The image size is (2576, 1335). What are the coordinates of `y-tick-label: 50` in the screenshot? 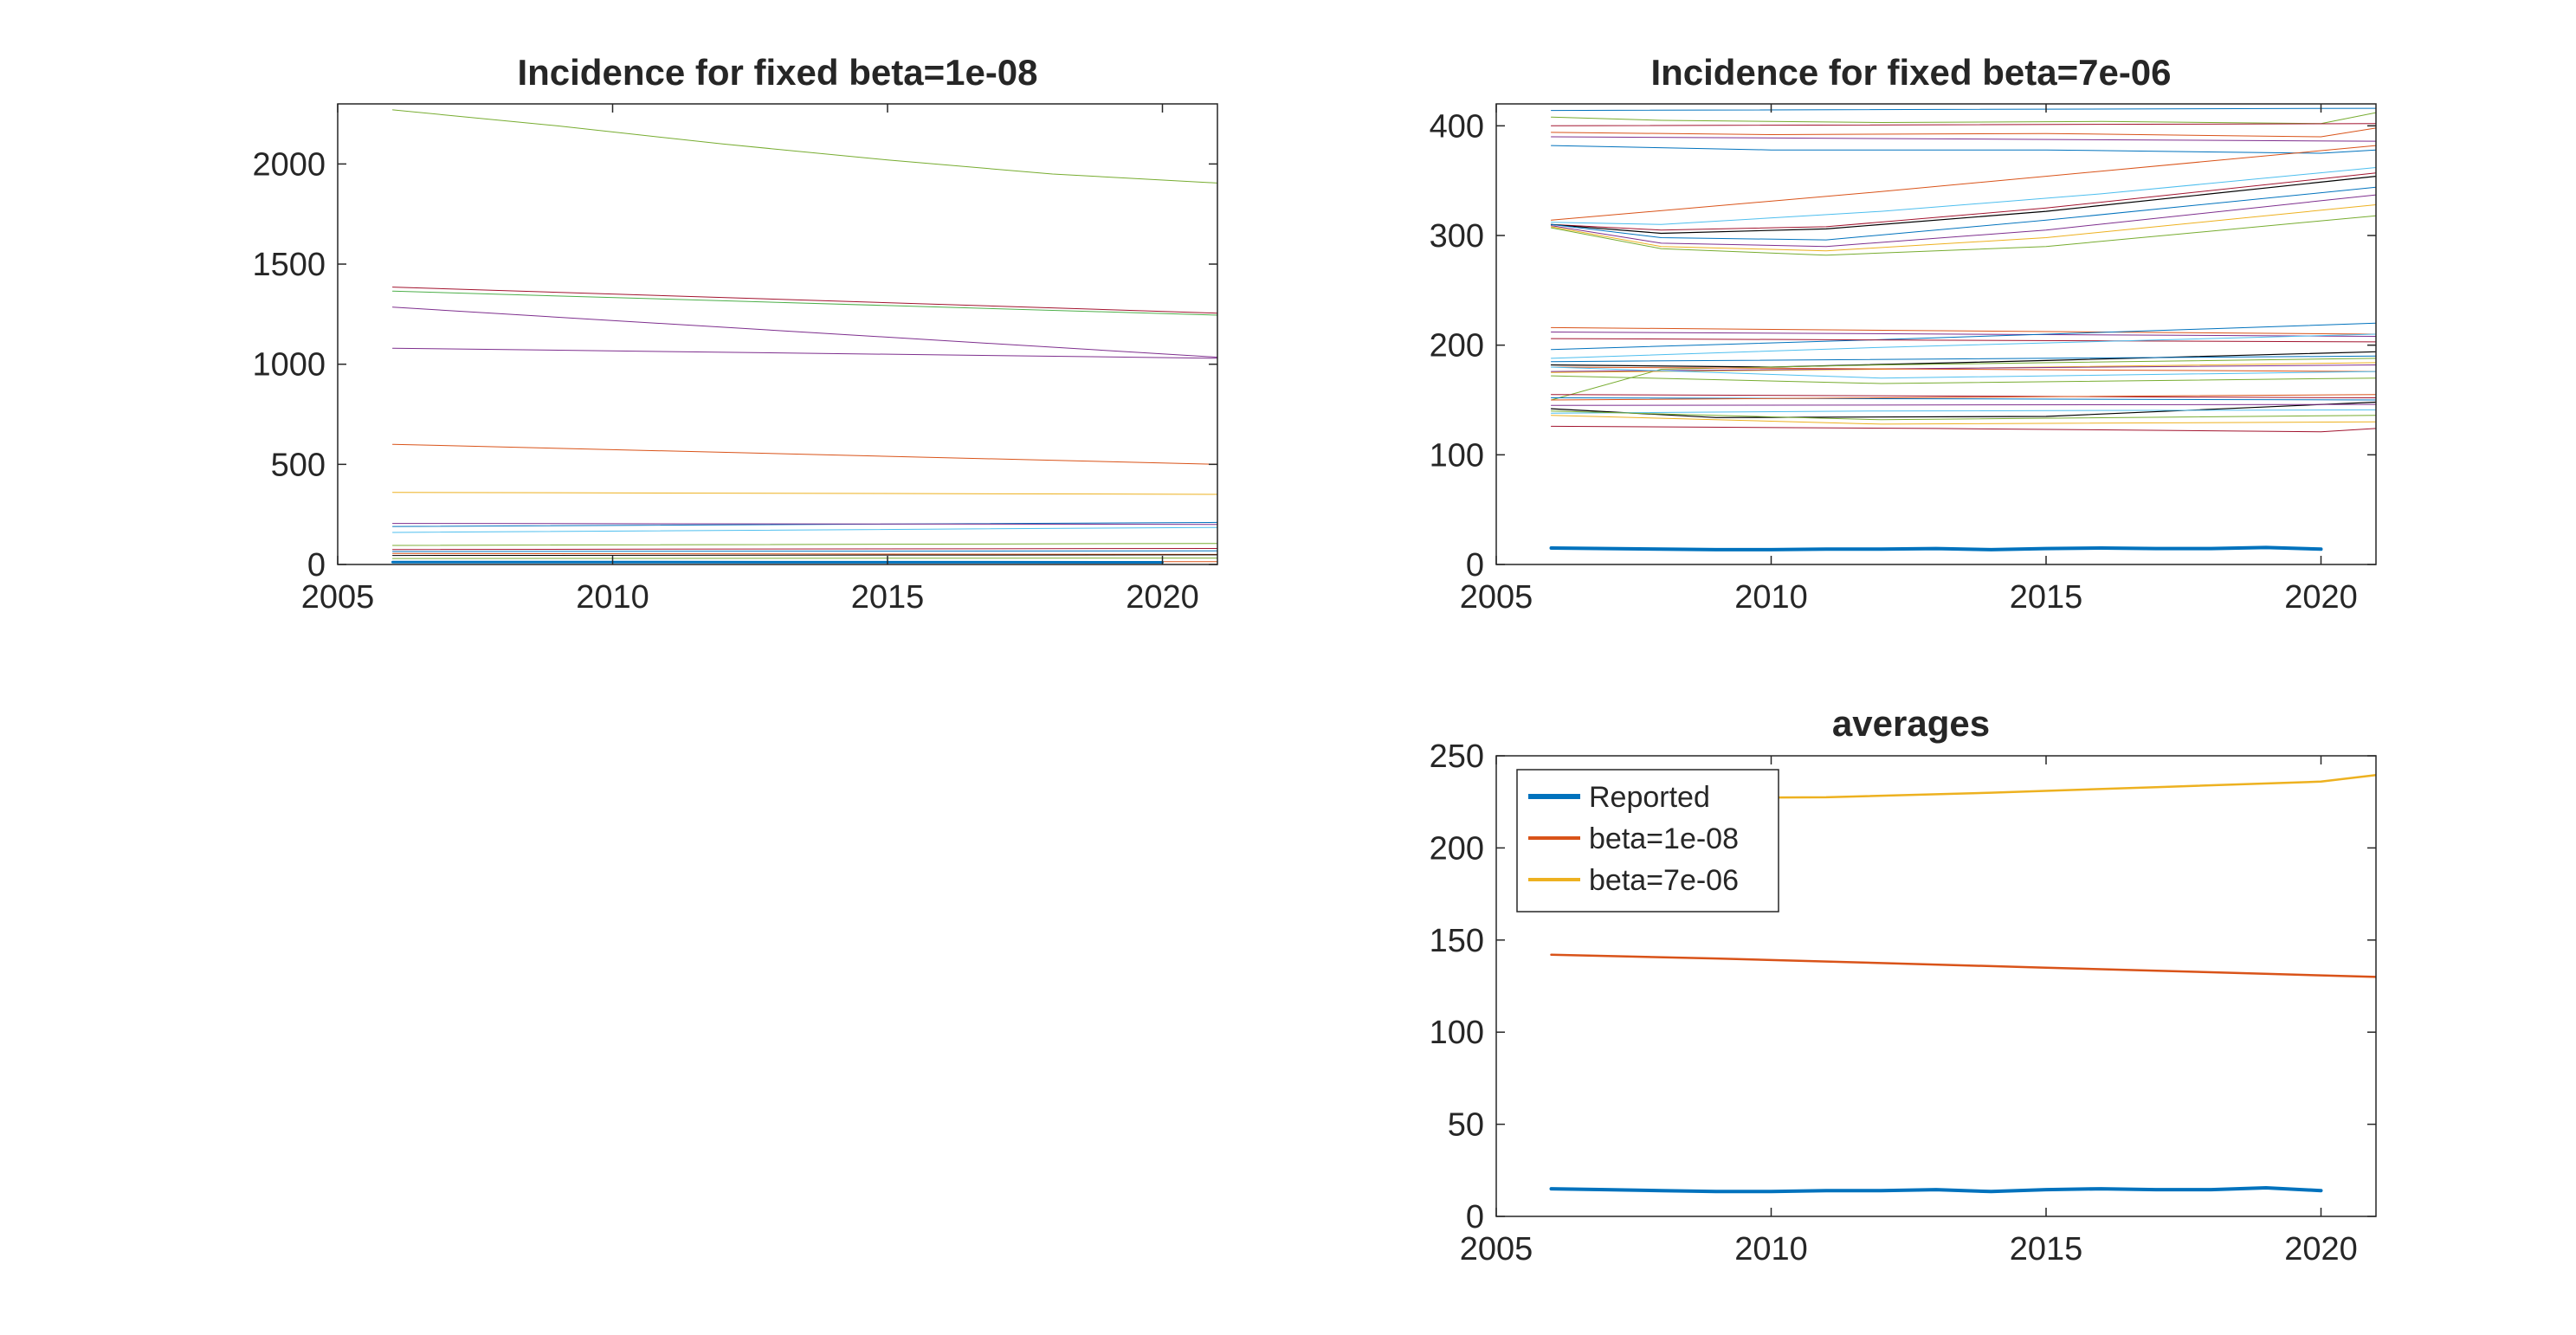 It's located at (1466, 1126).